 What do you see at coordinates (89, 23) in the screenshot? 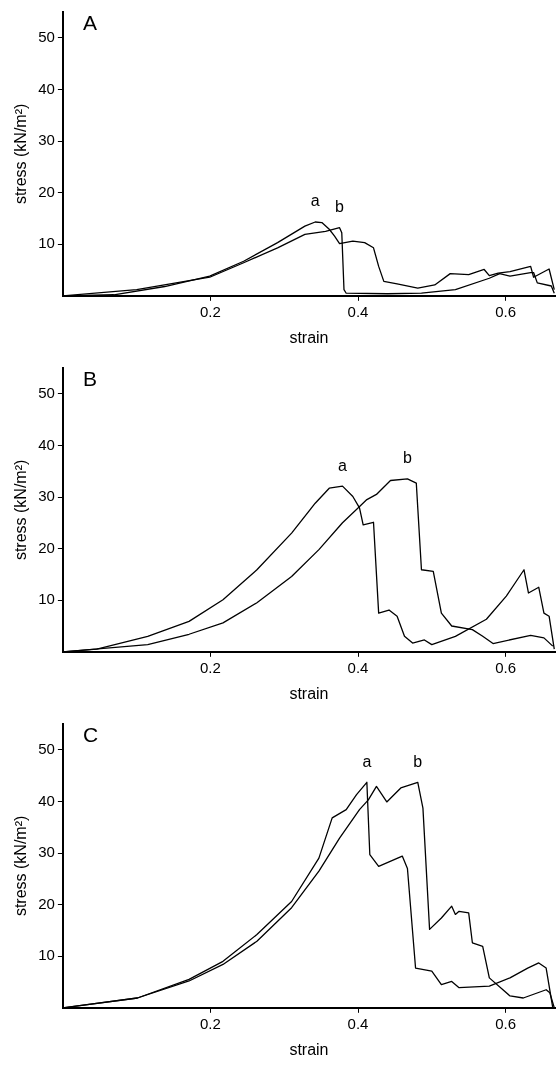
I see `chart-title: A` at bounding box center [89, 23].